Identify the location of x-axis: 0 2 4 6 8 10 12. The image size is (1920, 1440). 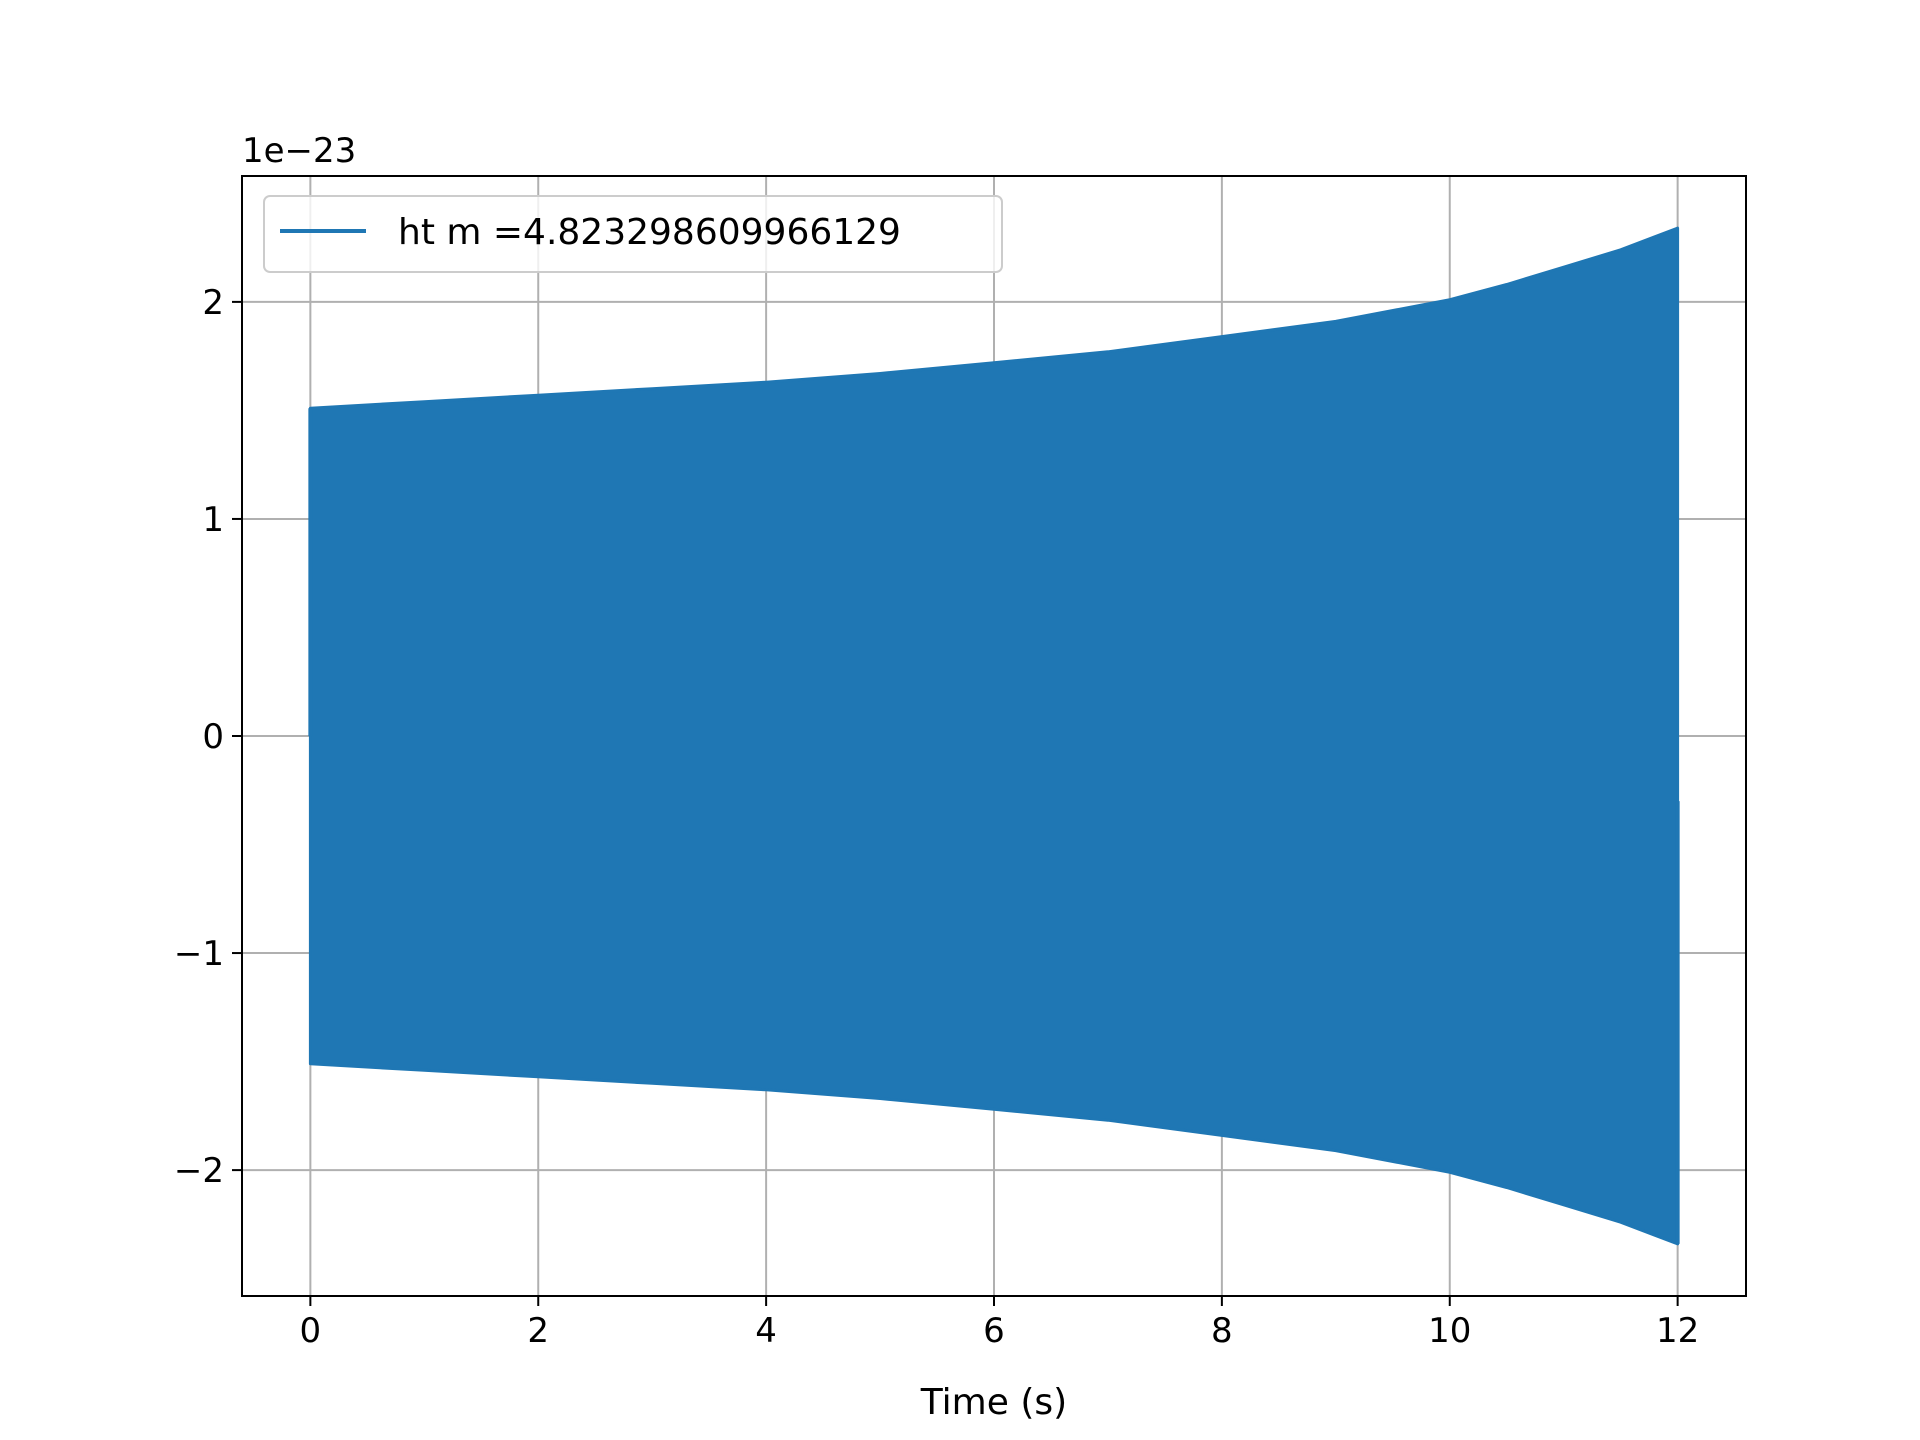
(999, 1323).